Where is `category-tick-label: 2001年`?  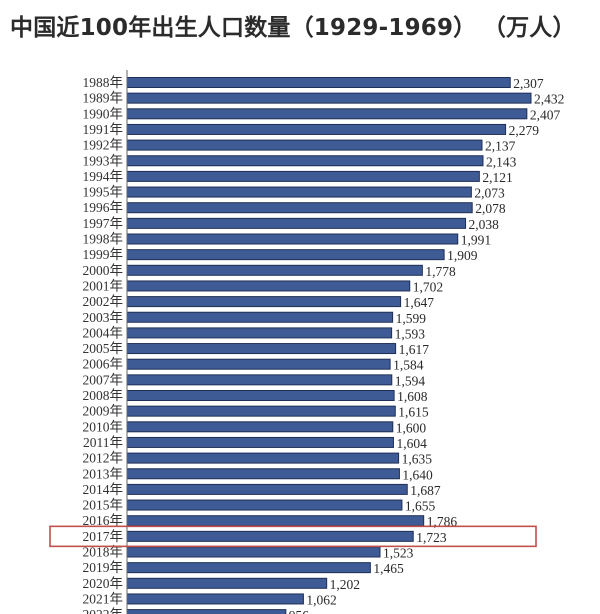 category-tick-label: 2001年 is located at coordinates (103, 285).